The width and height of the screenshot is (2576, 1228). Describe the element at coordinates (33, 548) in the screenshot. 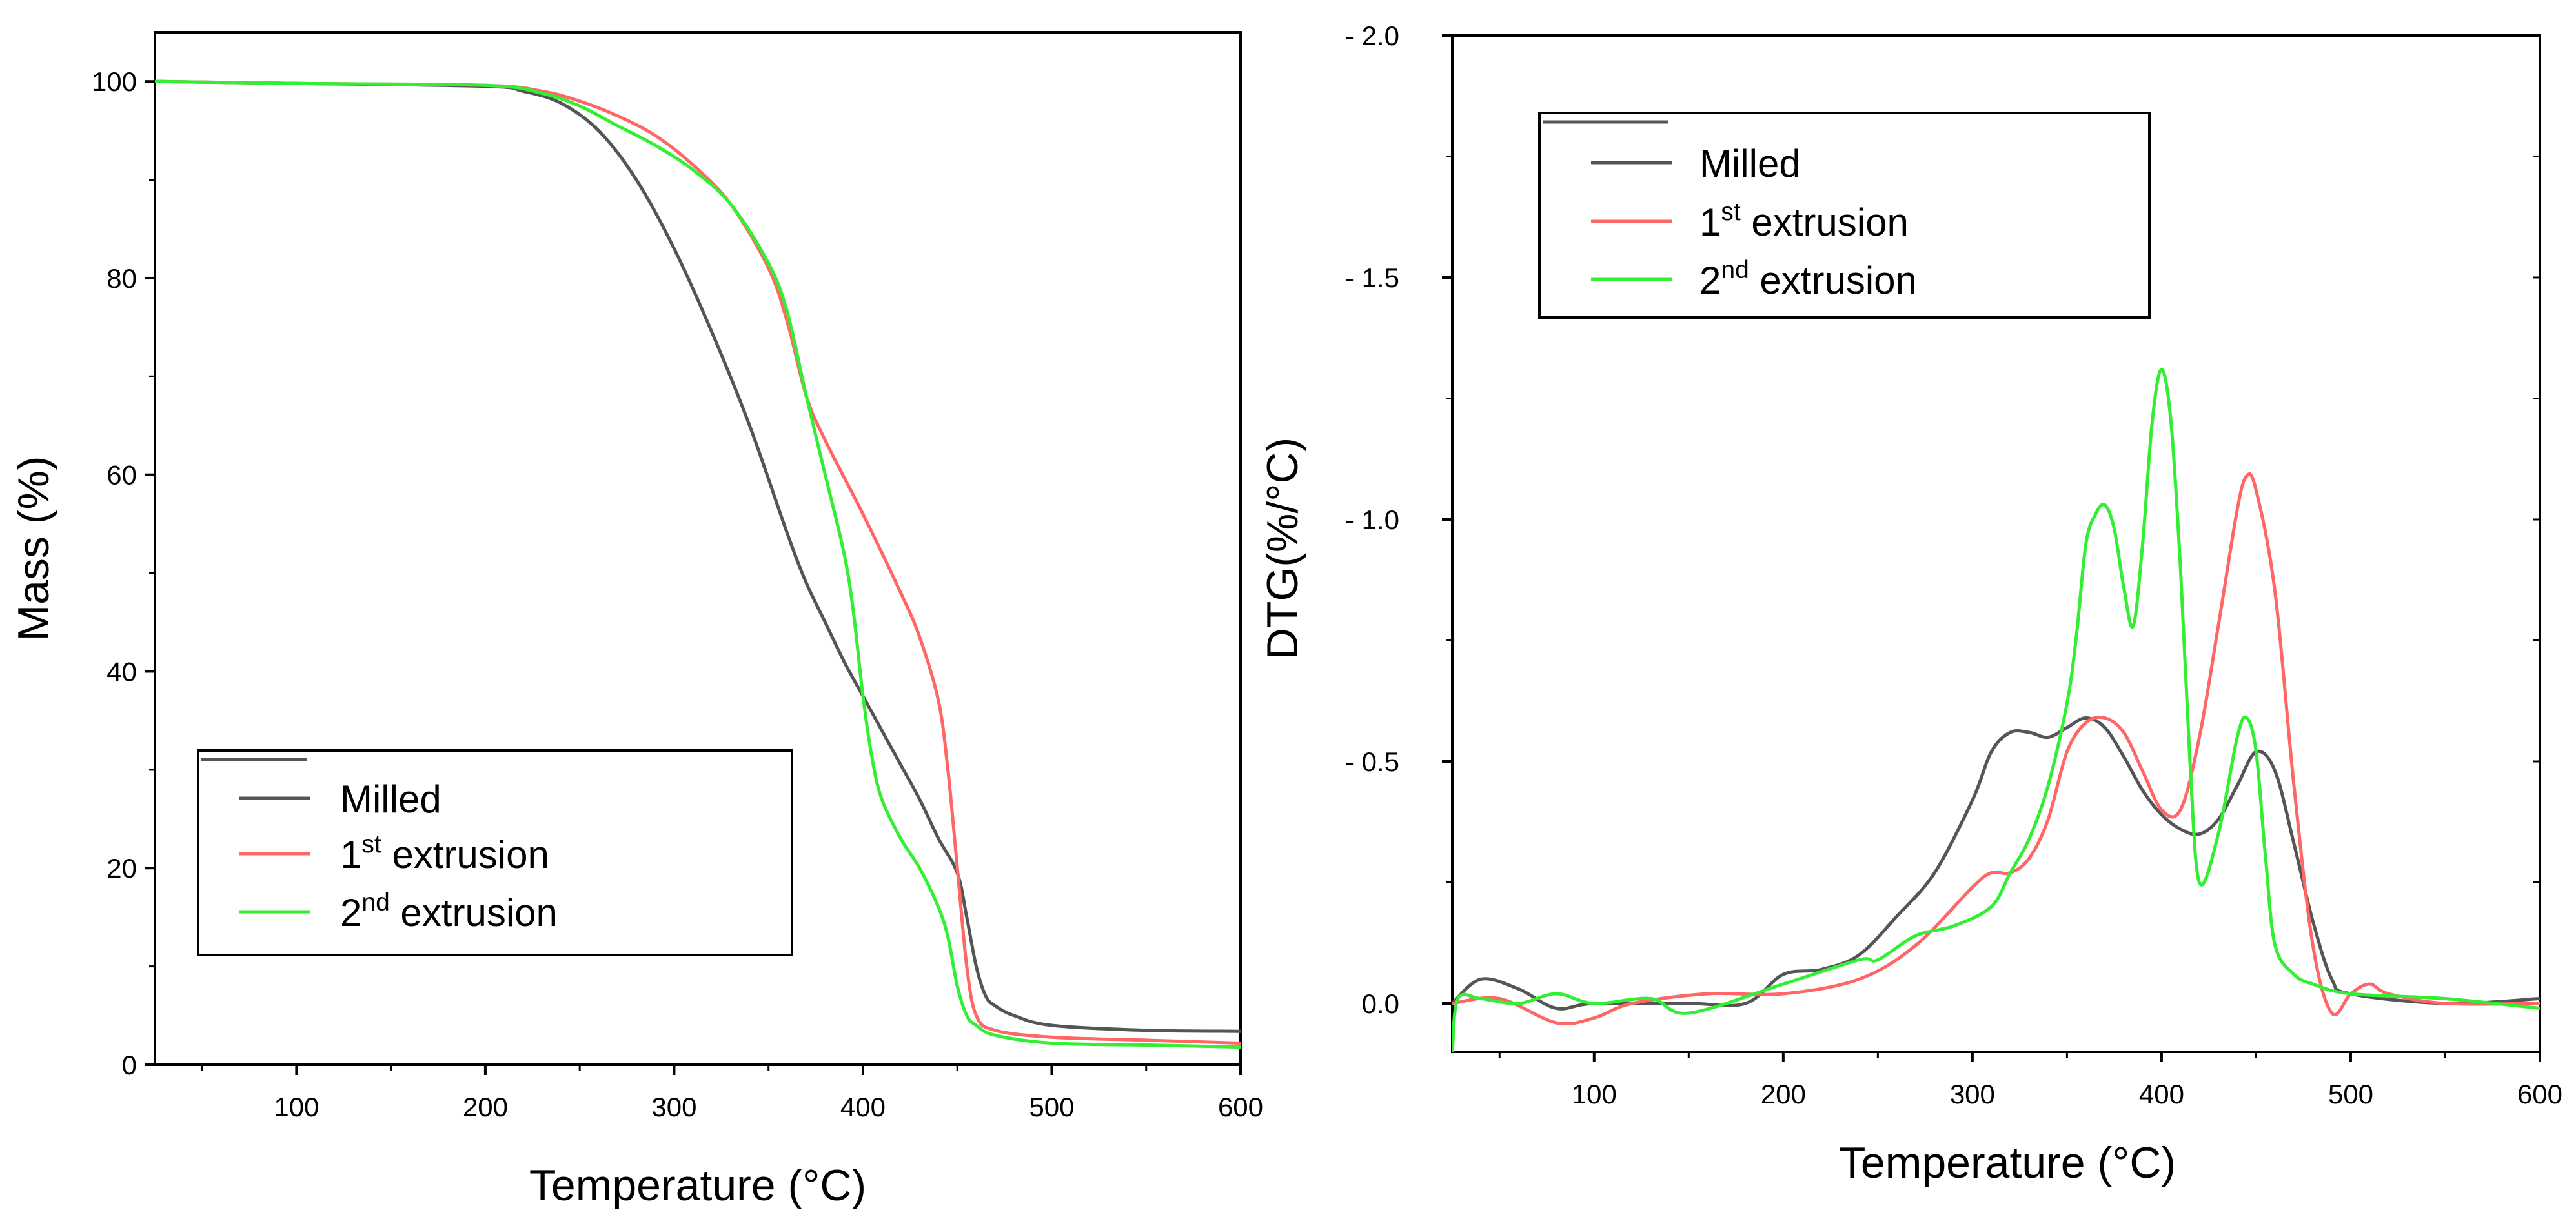

I see `y-axis-title: Mass (%)` at that location.